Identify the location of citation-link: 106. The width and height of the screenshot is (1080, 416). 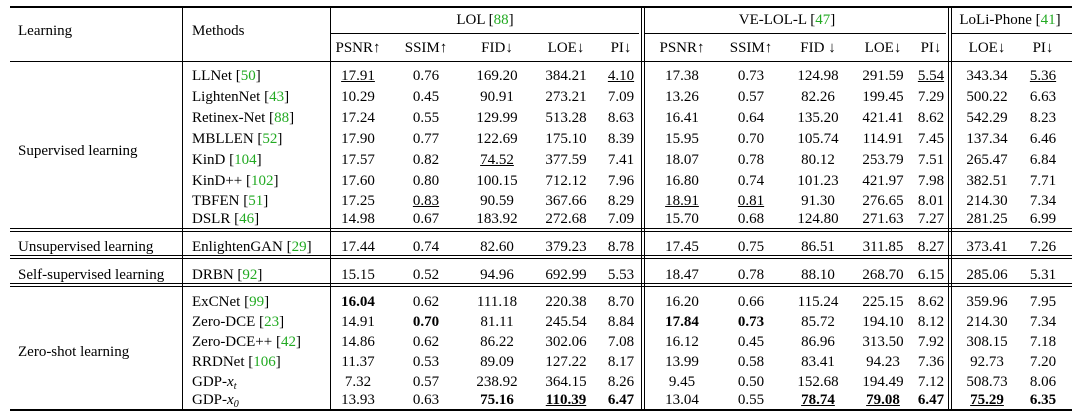
(264, 362).